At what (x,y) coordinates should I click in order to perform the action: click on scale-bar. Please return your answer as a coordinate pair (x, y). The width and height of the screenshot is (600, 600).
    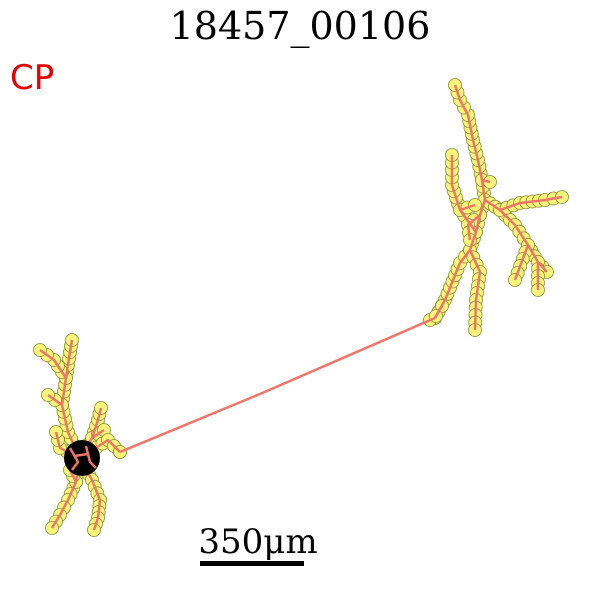
    Looking at the image, I should click on (252, 563).